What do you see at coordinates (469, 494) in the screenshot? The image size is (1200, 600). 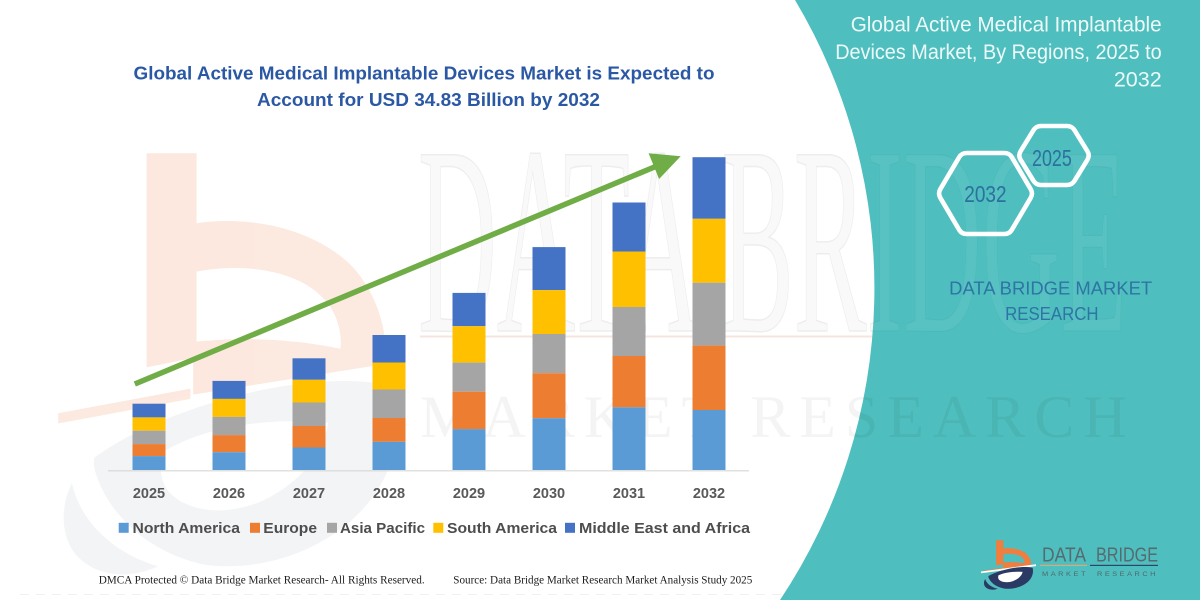 I see `svg-text: 2029` at bounding box center [469, 494].